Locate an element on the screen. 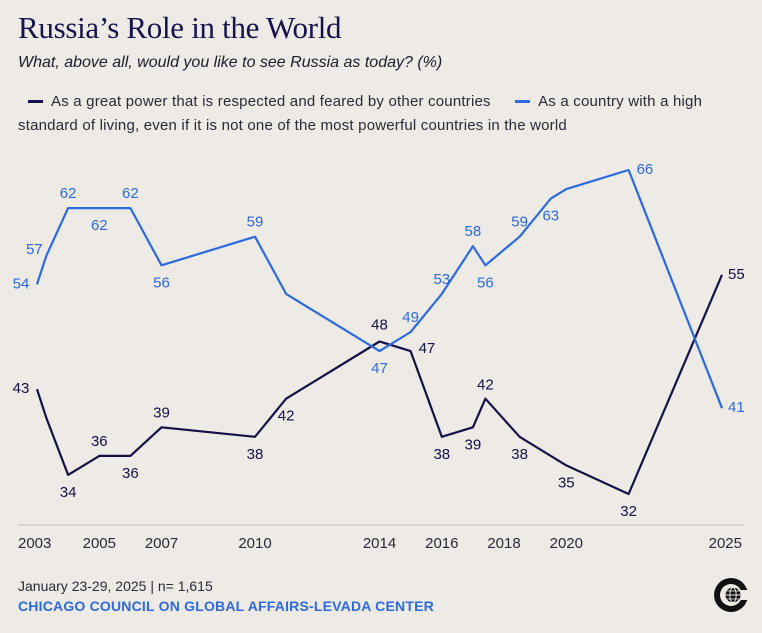  x-tick-label: 2018 is located at coordinates (503, 543).